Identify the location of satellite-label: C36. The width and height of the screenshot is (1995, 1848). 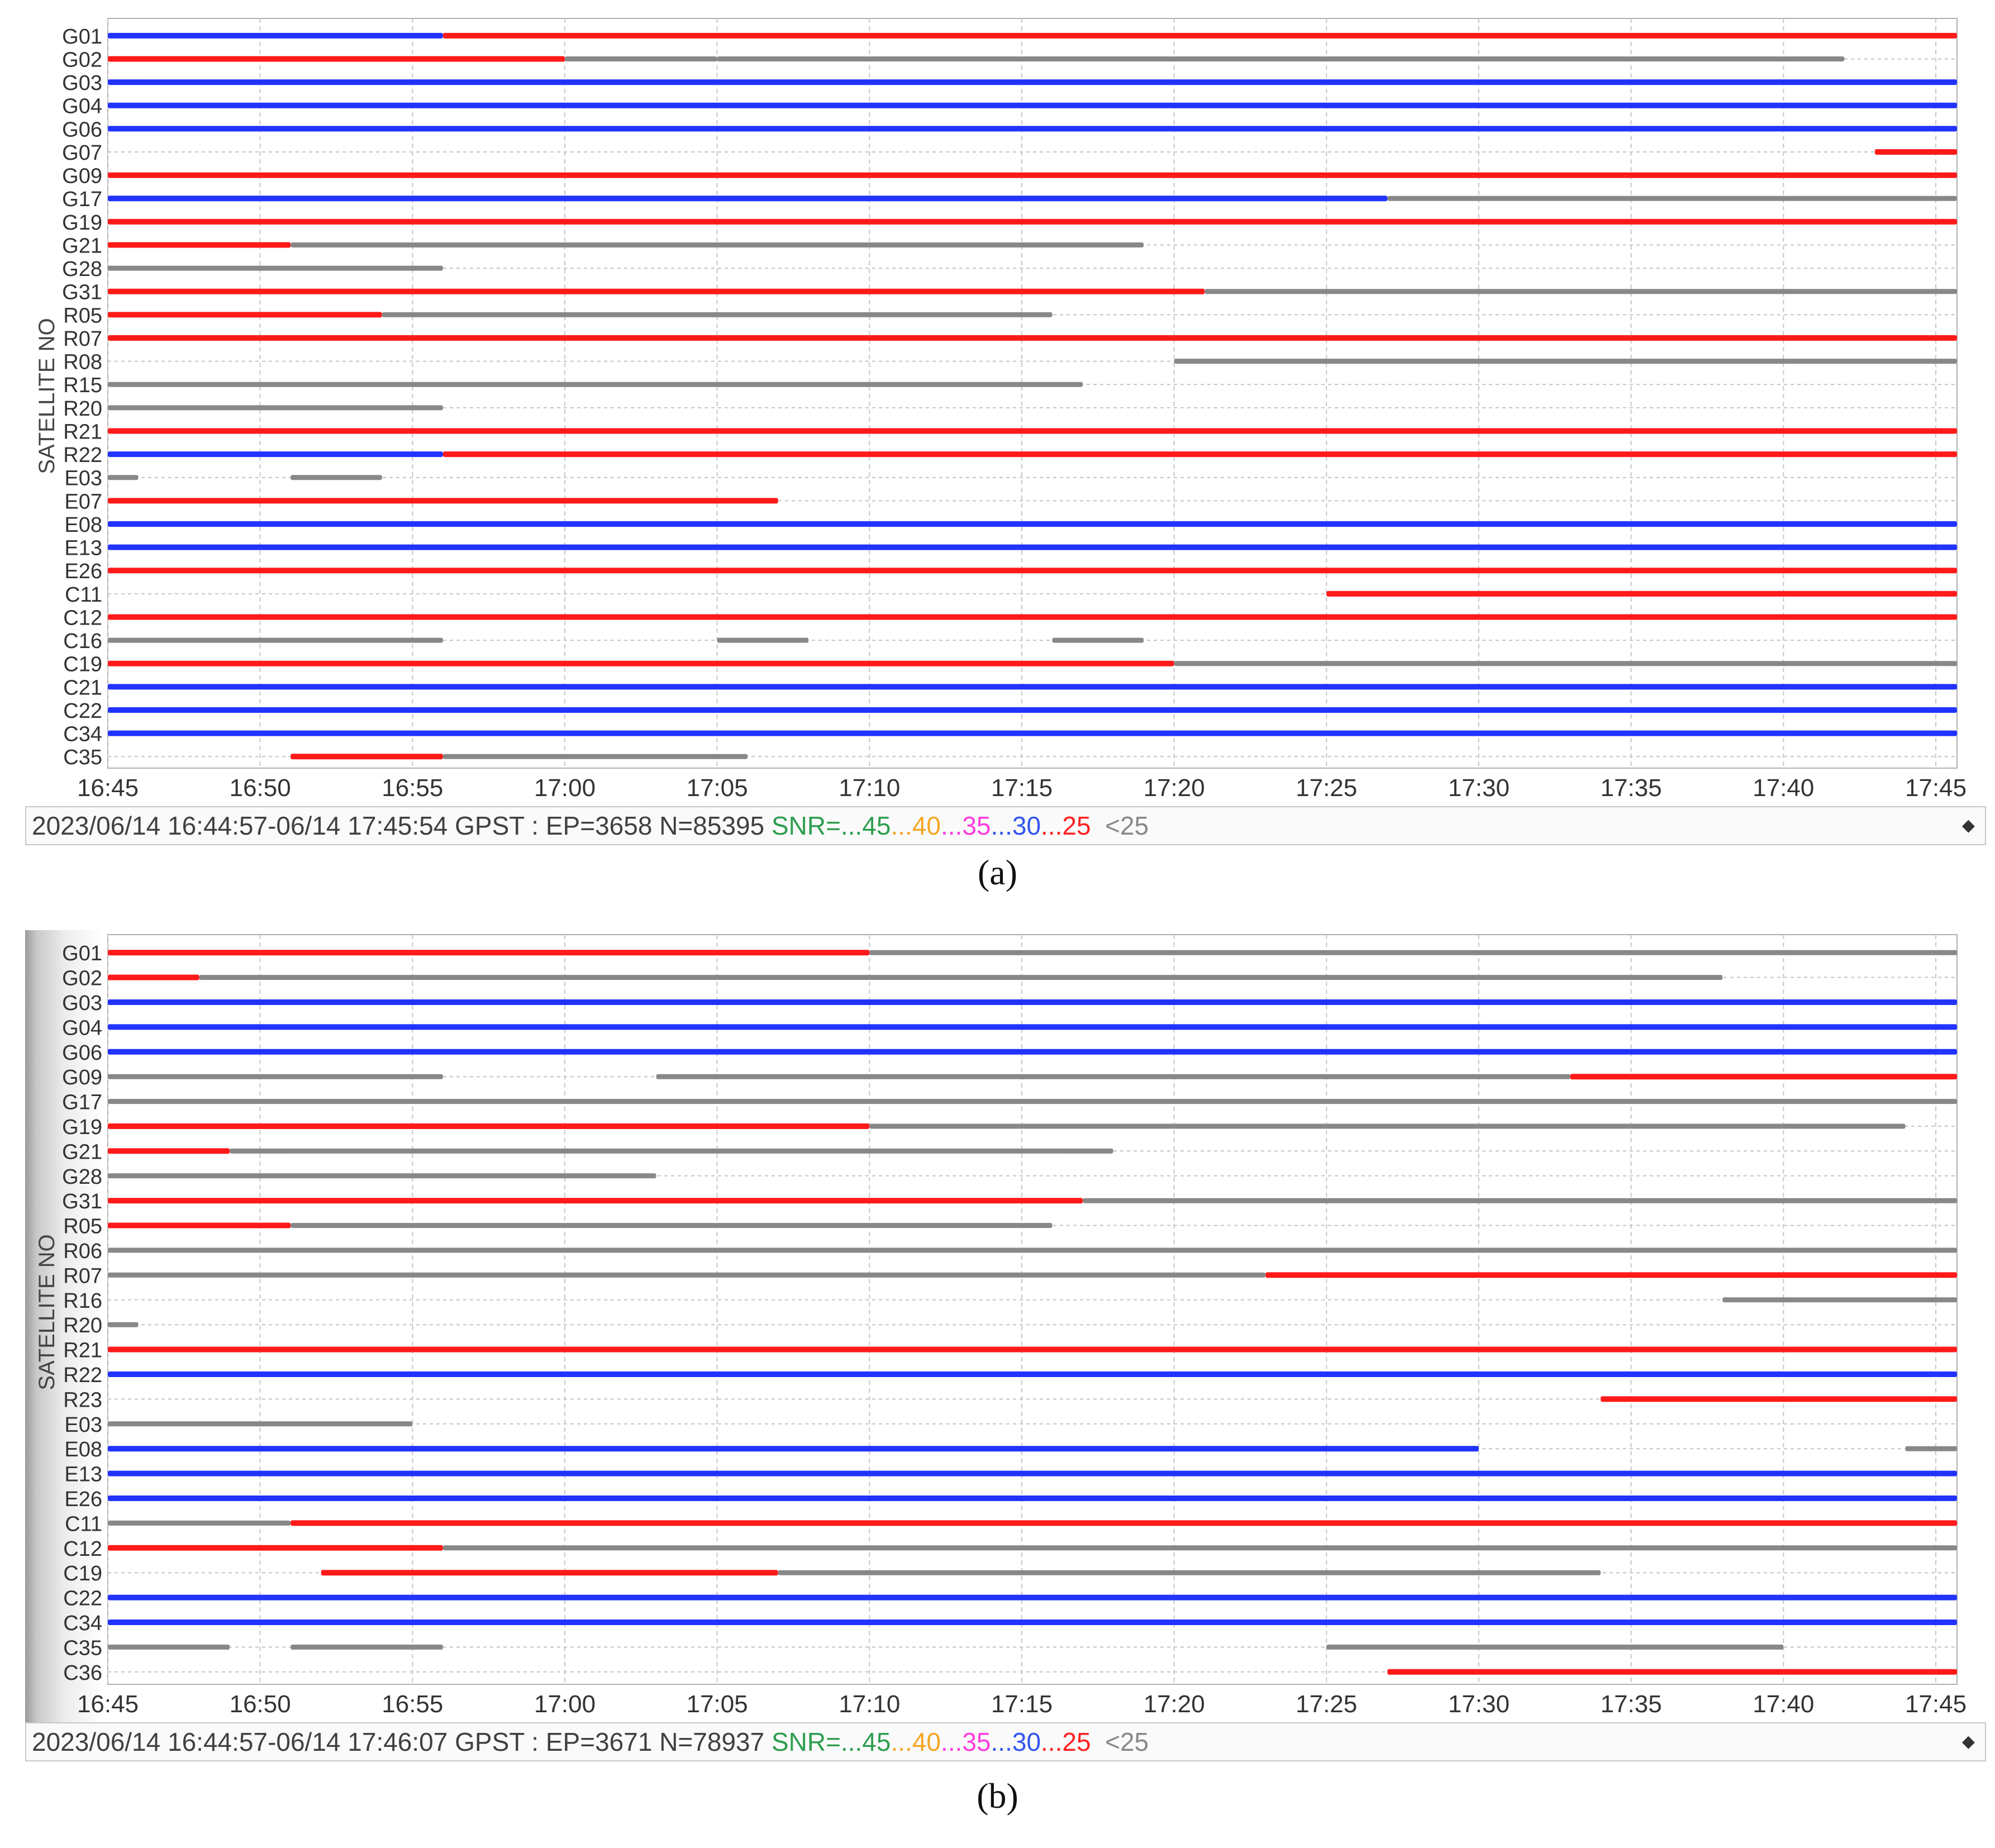
(83, 1673).